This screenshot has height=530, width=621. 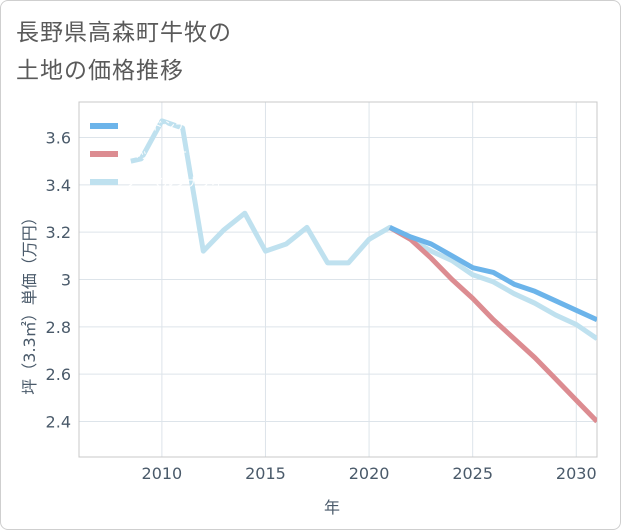 What do you see at coordinates (58, 374) in the screenshot?
I see `y-tick-label: 2.6` at bounding box center [58, 374].